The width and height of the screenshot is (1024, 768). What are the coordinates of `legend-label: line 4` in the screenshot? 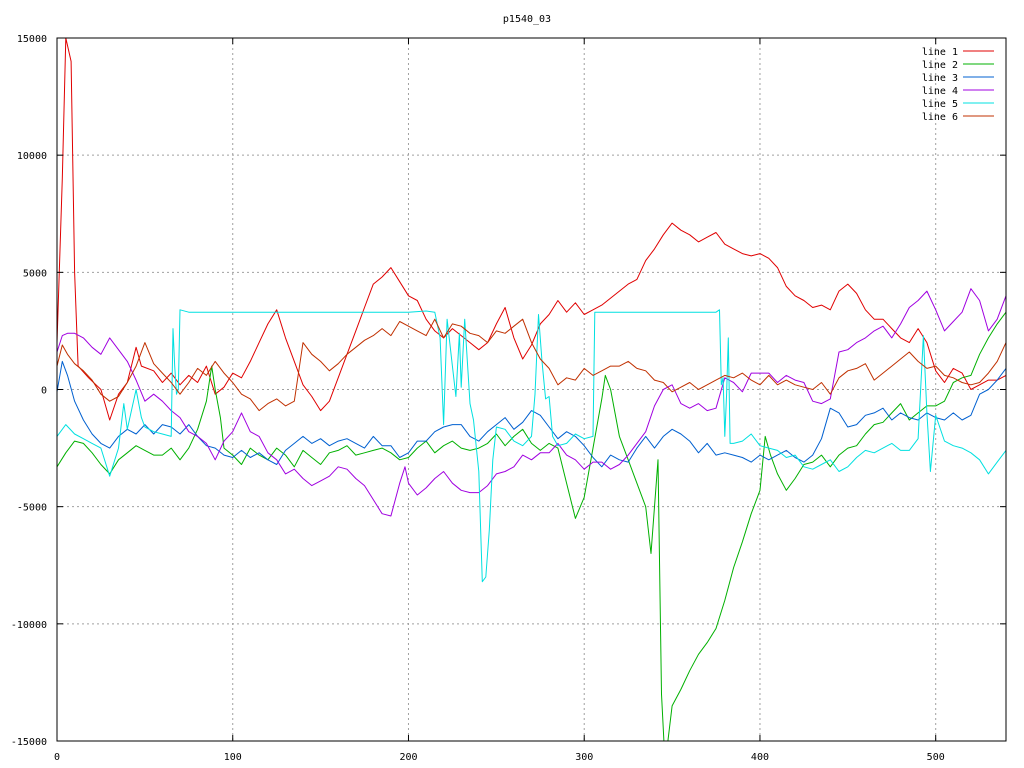 It's located at (940, 91).